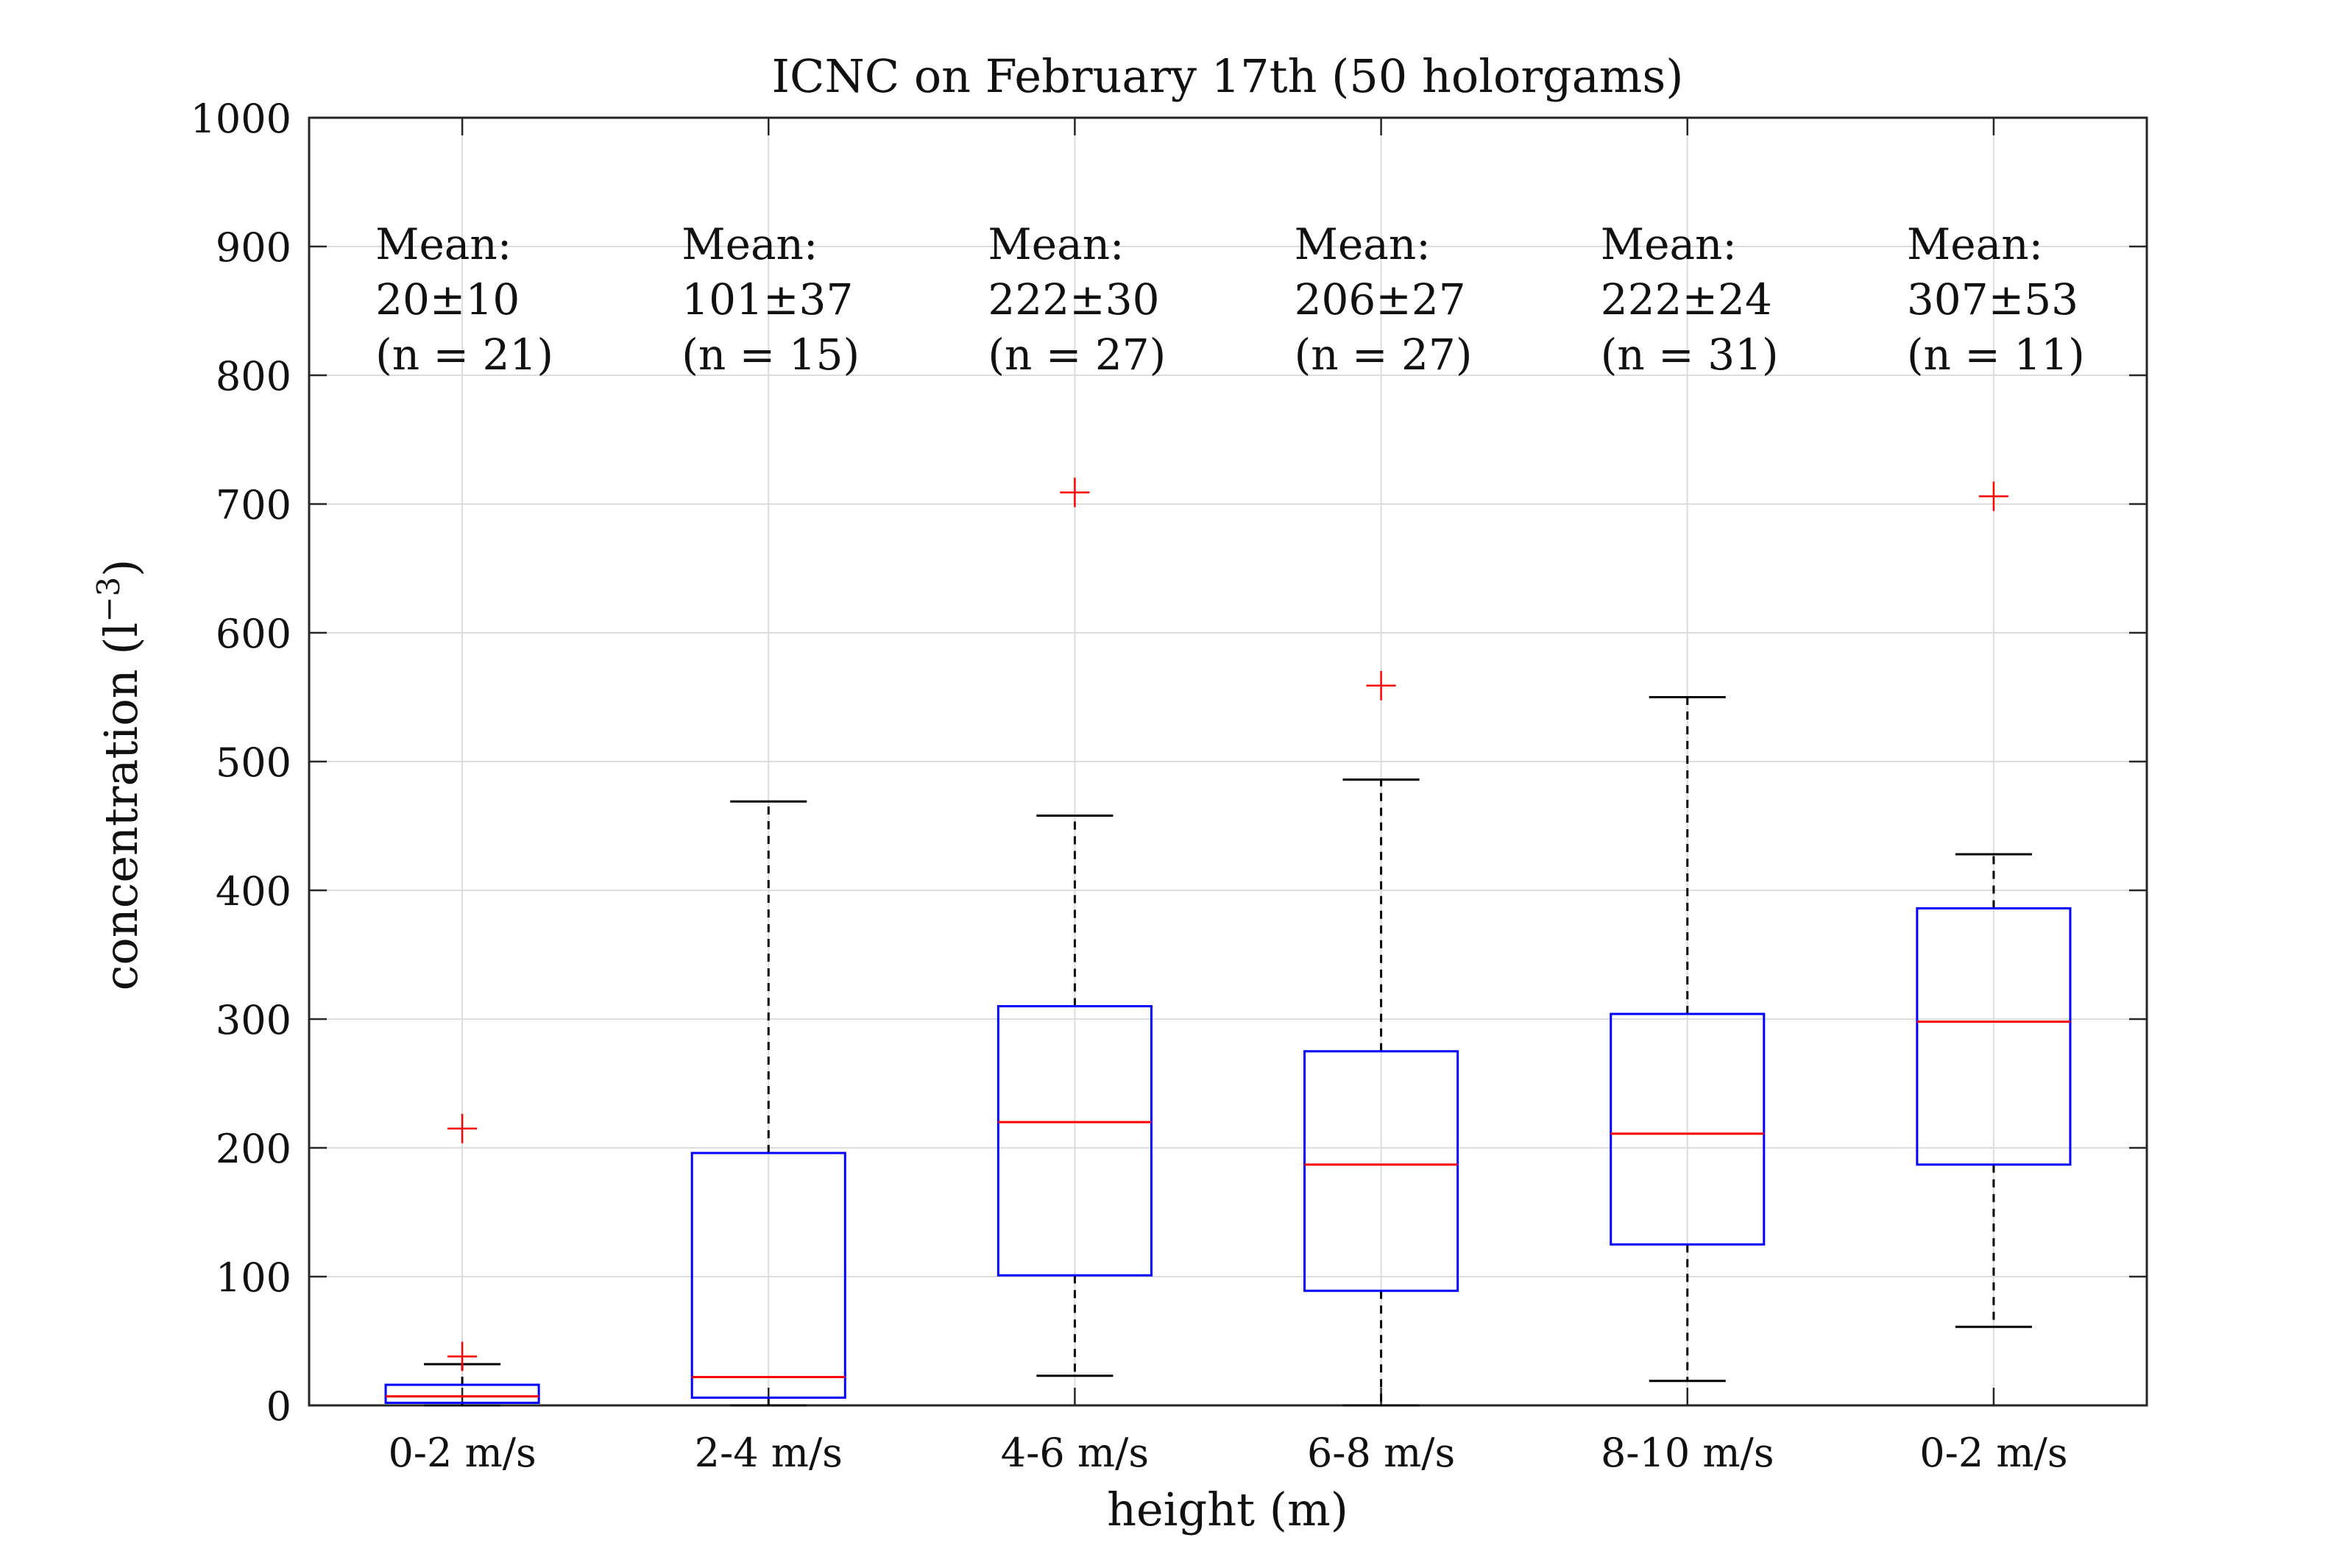 This screenshot has height=1568, width=2347. What do you see at coordinates (1687, 1453) in the screenshot?
I see `x-tick-label: 8-10 m/s` at bounding box center [1687, 1453].